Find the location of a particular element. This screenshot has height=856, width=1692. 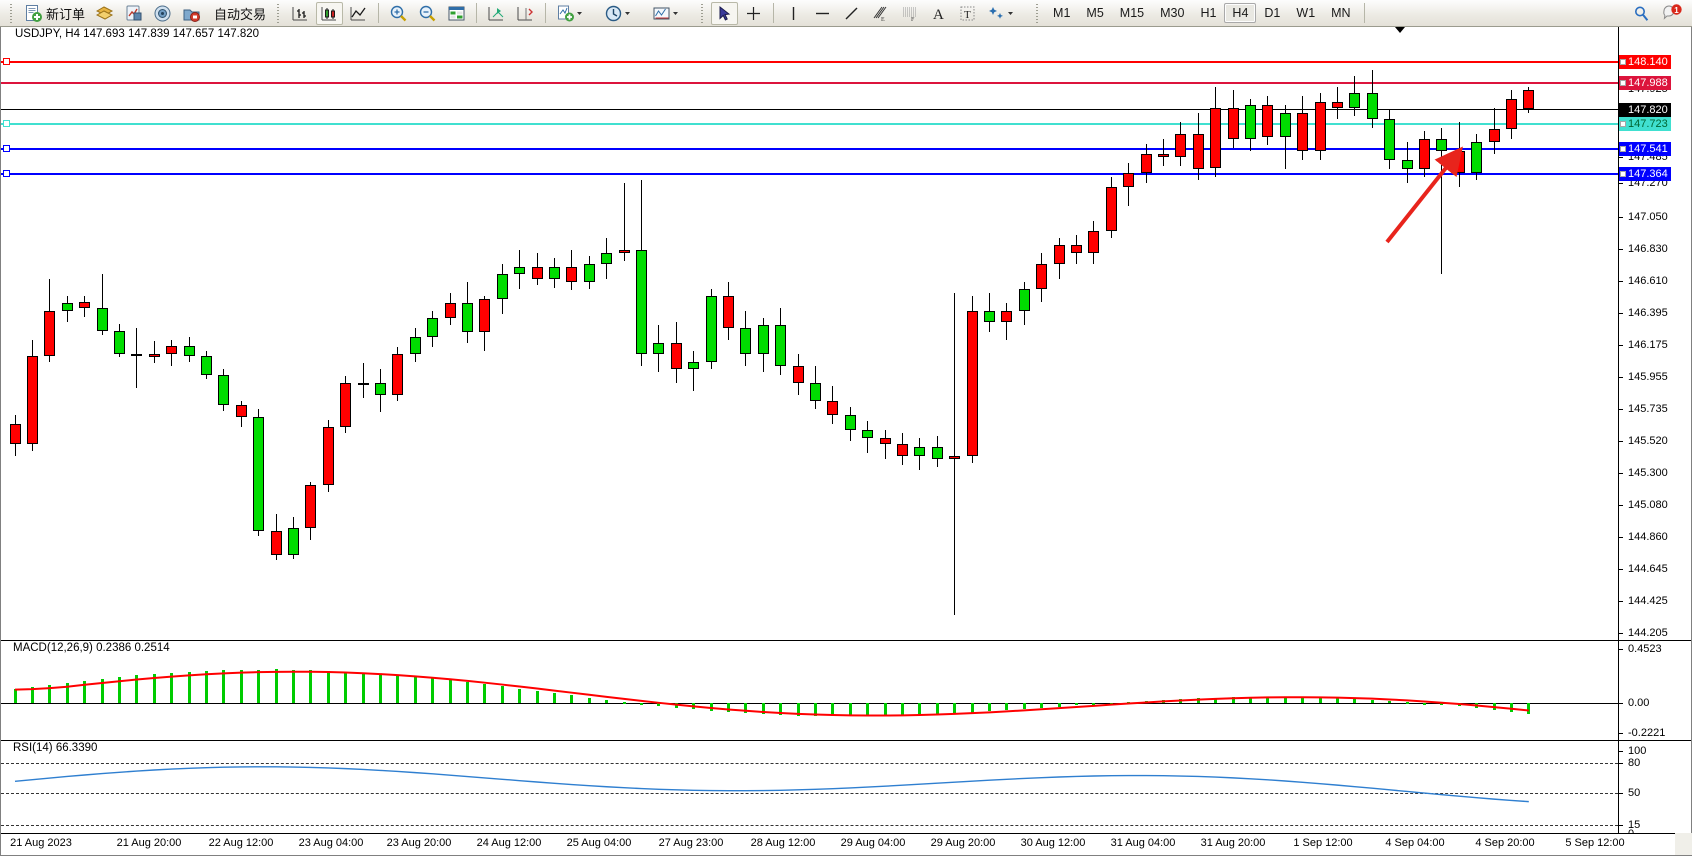

macd-tick-zero: 0.00 is located at coordinates (1634, 703).